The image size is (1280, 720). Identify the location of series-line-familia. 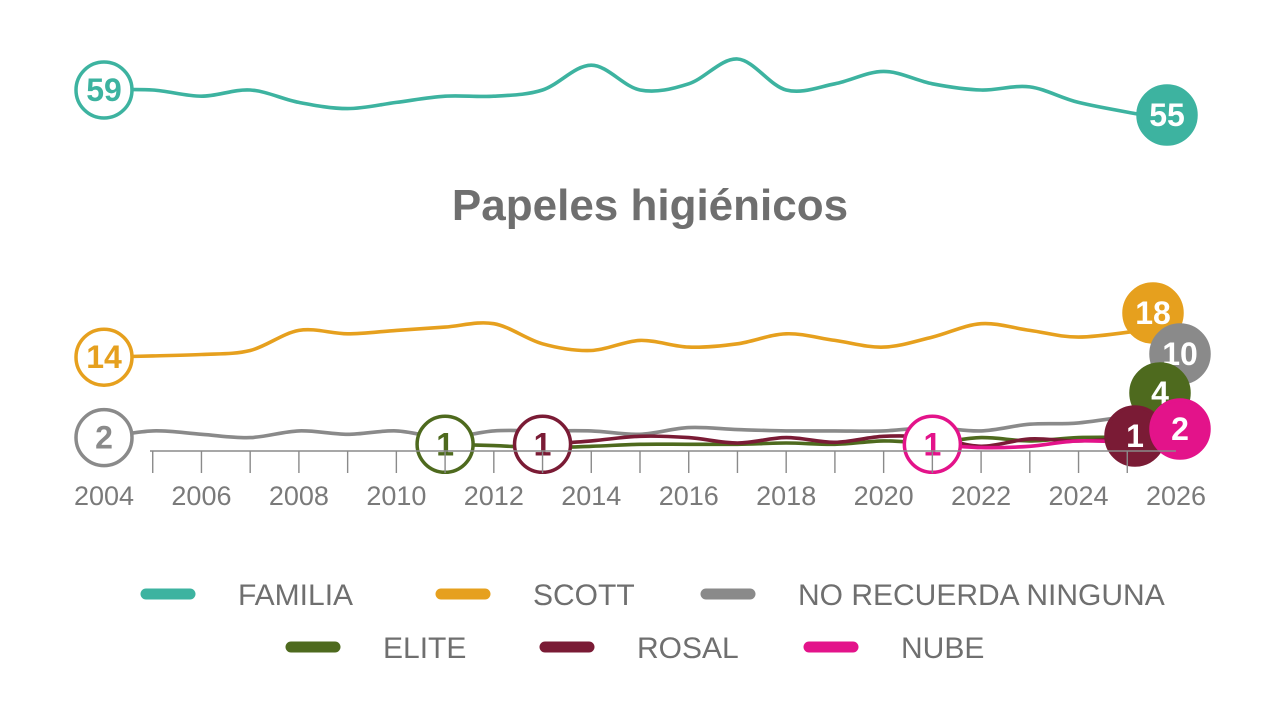
(623, 87).